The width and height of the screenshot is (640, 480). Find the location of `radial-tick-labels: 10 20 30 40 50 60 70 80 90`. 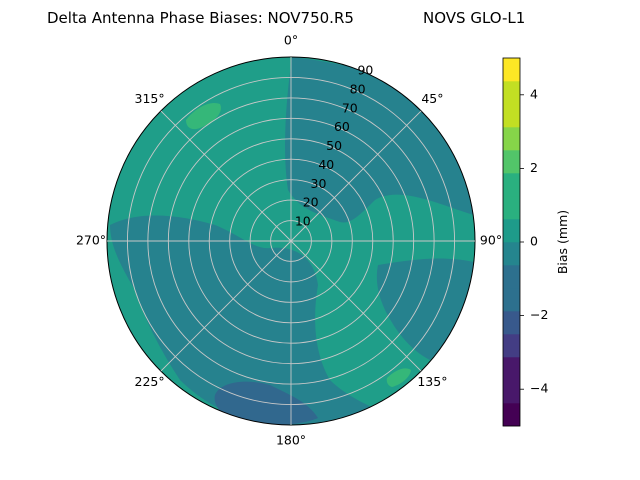

radial-tick-labels: 10 20 30 40 50 60 70 80 90 is located at coordinates (334, 146).